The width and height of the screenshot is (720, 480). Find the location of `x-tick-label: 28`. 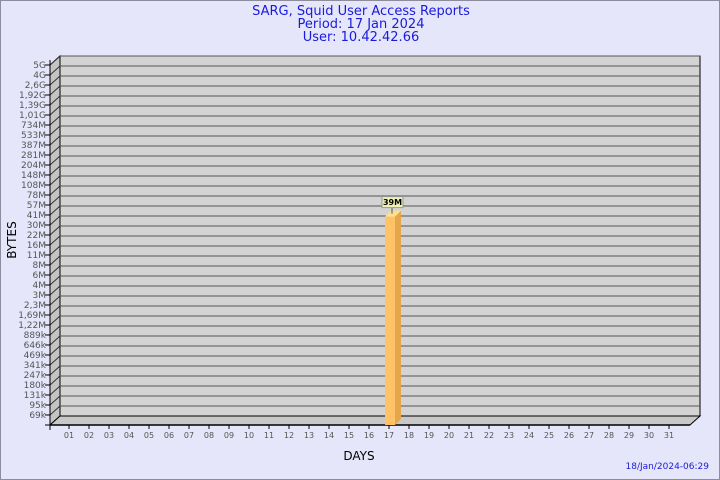

x-tick-label: 28 is located at coordinates (609, 435).